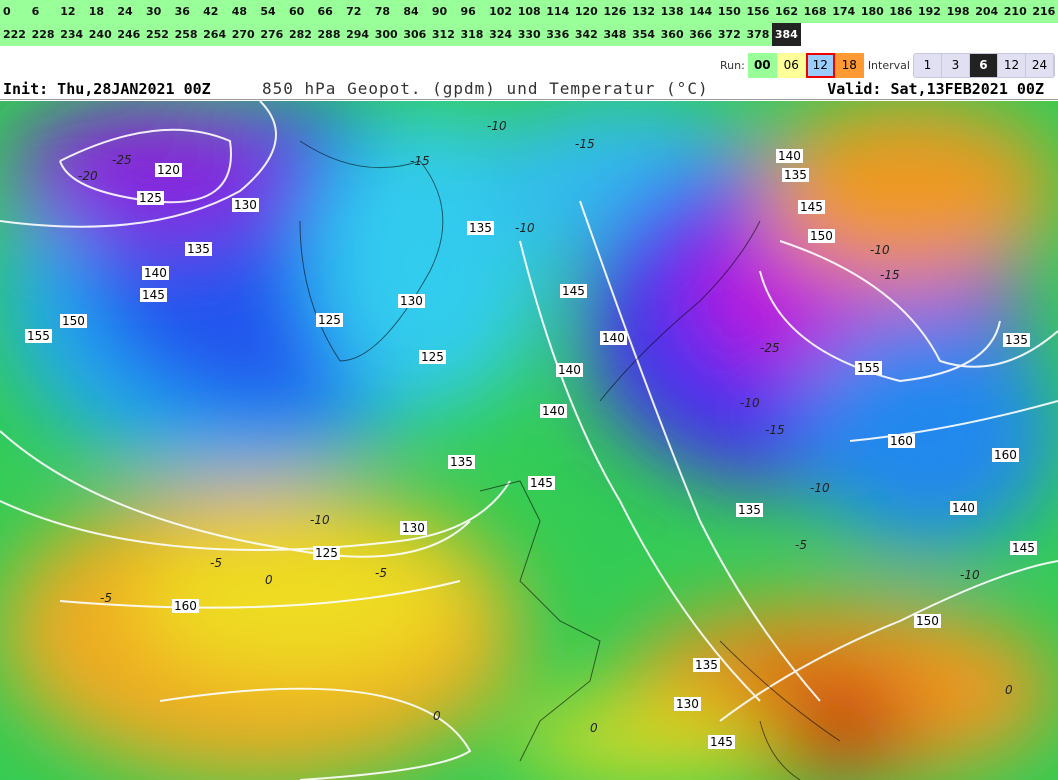 Image resolution: width=1058 pixels, height=780 pixels. What do you see at coordinates (382, 11) in the screenshot?
I see `forecast-hour-78: 78` at bounding box center [382, 11].